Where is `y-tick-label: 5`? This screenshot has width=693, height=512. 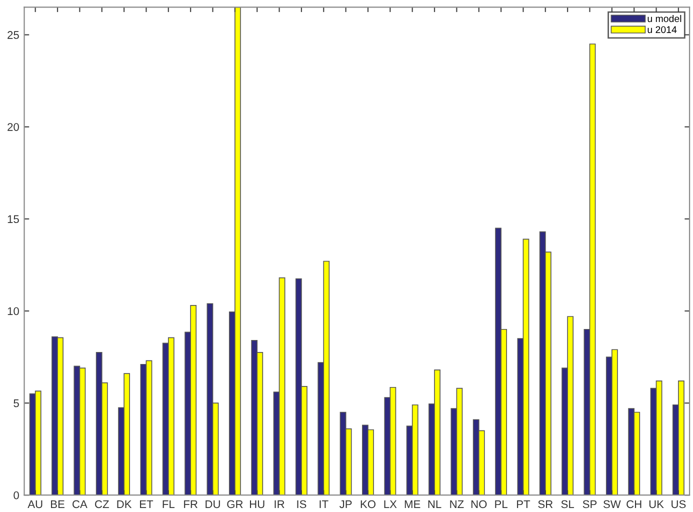 y-tick-label: 5 is located at coordinates (16, 403).